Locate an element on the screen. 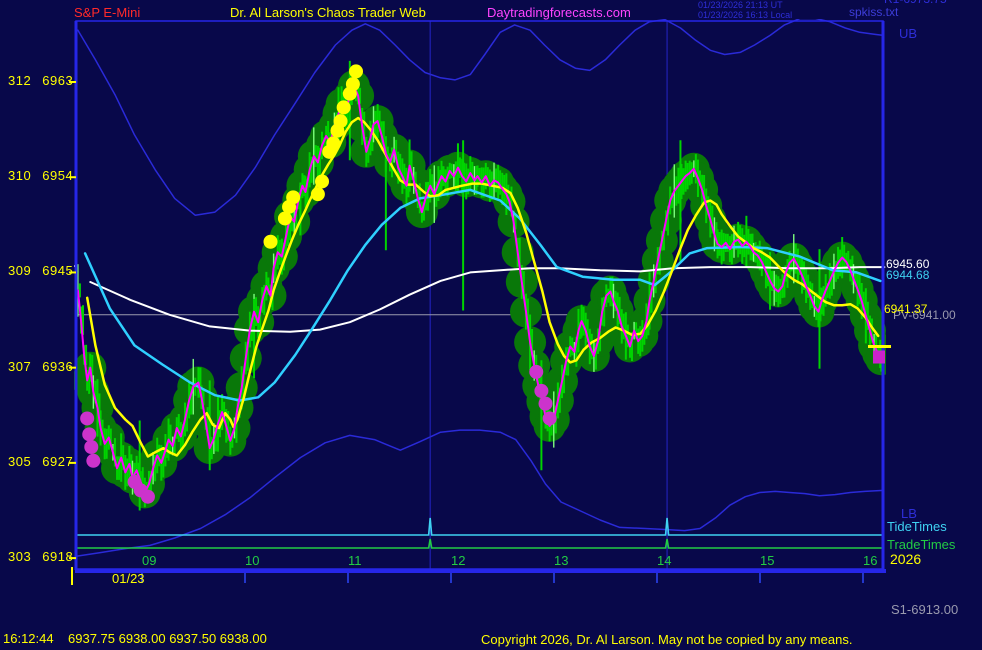 The height and width of the screenshot is (650, 982). x-axis-hour-label: 16 is located at coordinates (870, 560).